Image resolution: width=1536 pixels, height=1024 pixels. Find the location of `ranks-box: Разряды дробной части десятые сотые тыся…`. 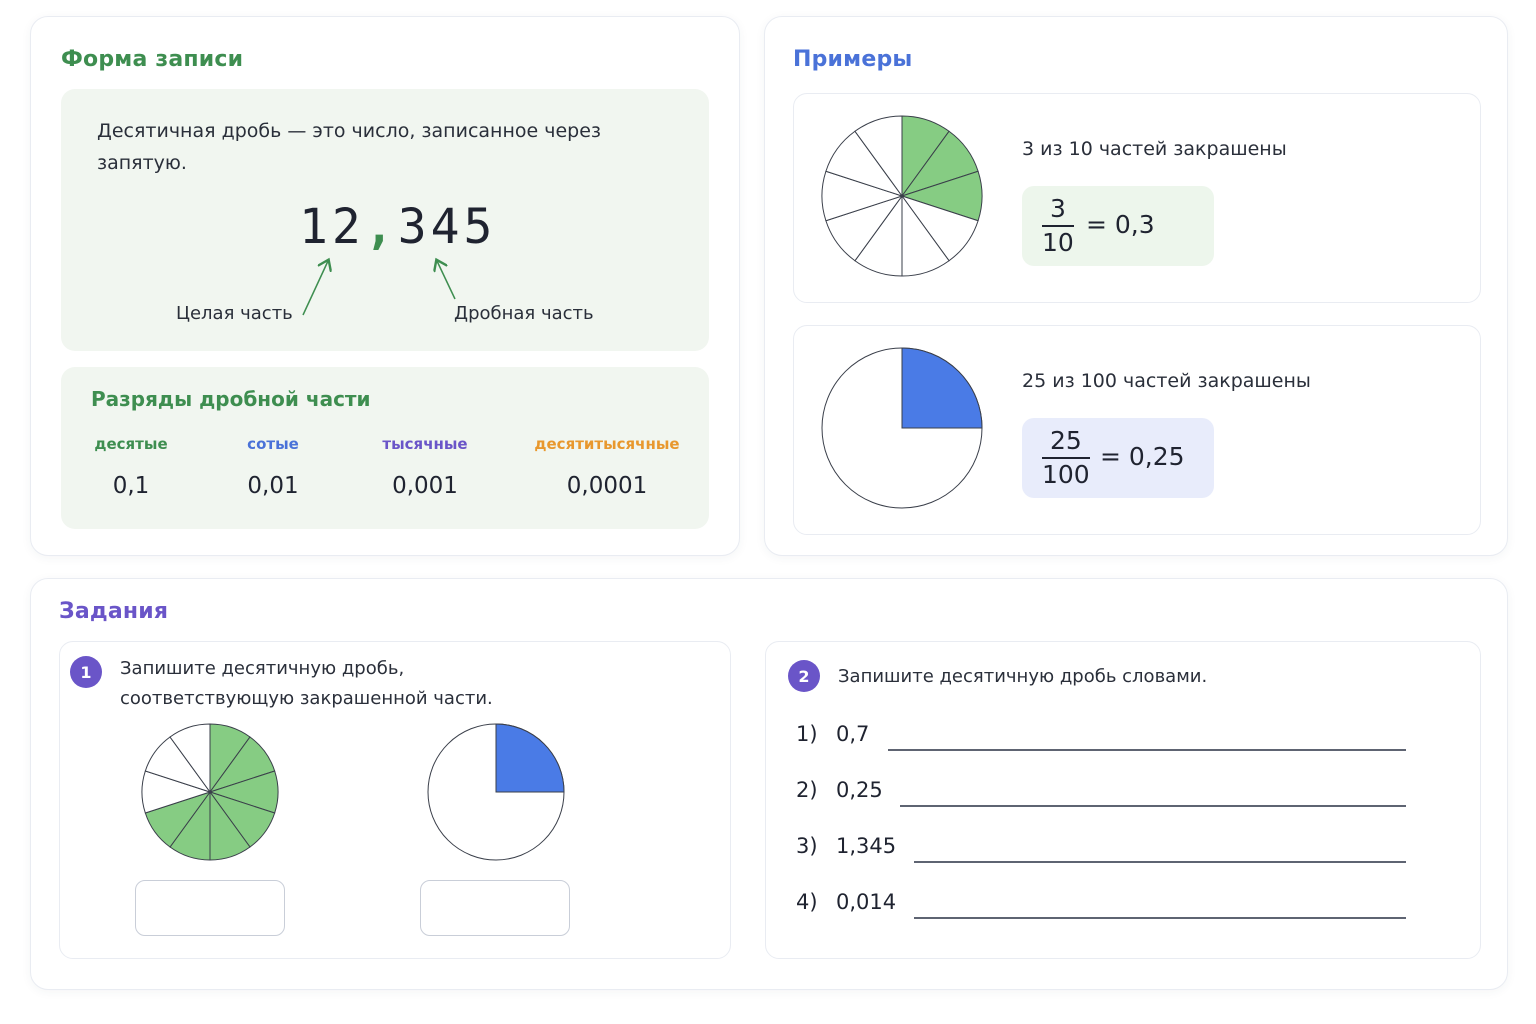

ranks-box: Разряды дробной части десятые сотые тыся… is located at coordinates (385, 448).